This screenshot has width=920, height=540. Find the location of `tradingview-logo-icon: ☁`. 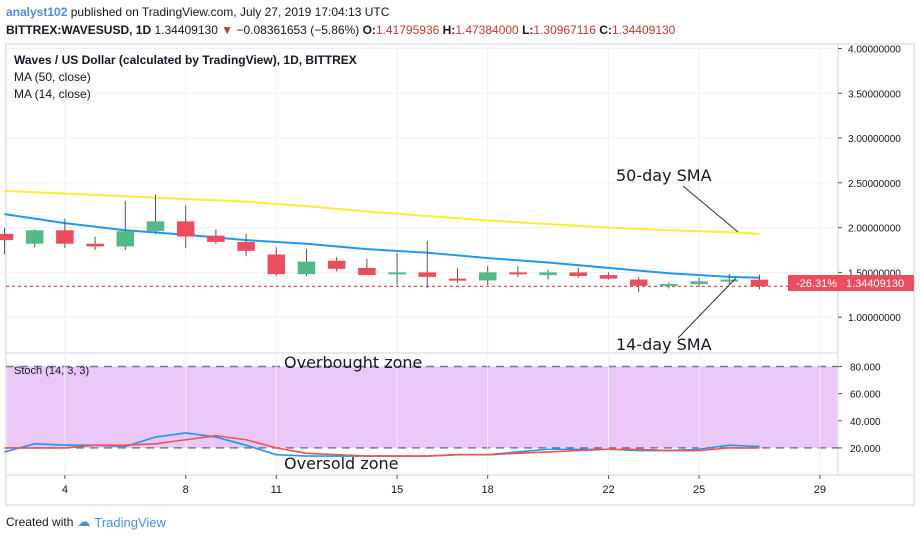

tradingview-logo-icon: ☁ is located at coordinates (84, 521).